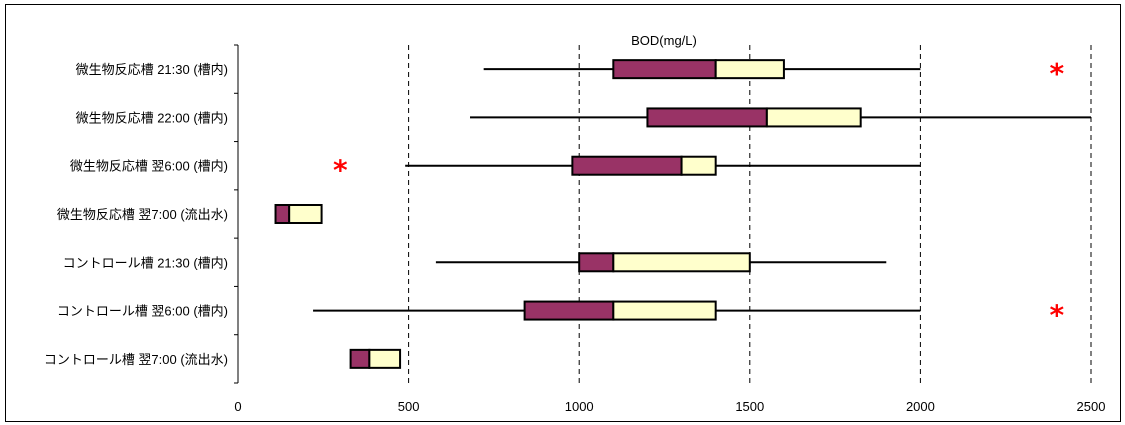  Describe the element at coordinates (749, 406) in the screenshot. I see `x-tick-label: 1500` at that location.